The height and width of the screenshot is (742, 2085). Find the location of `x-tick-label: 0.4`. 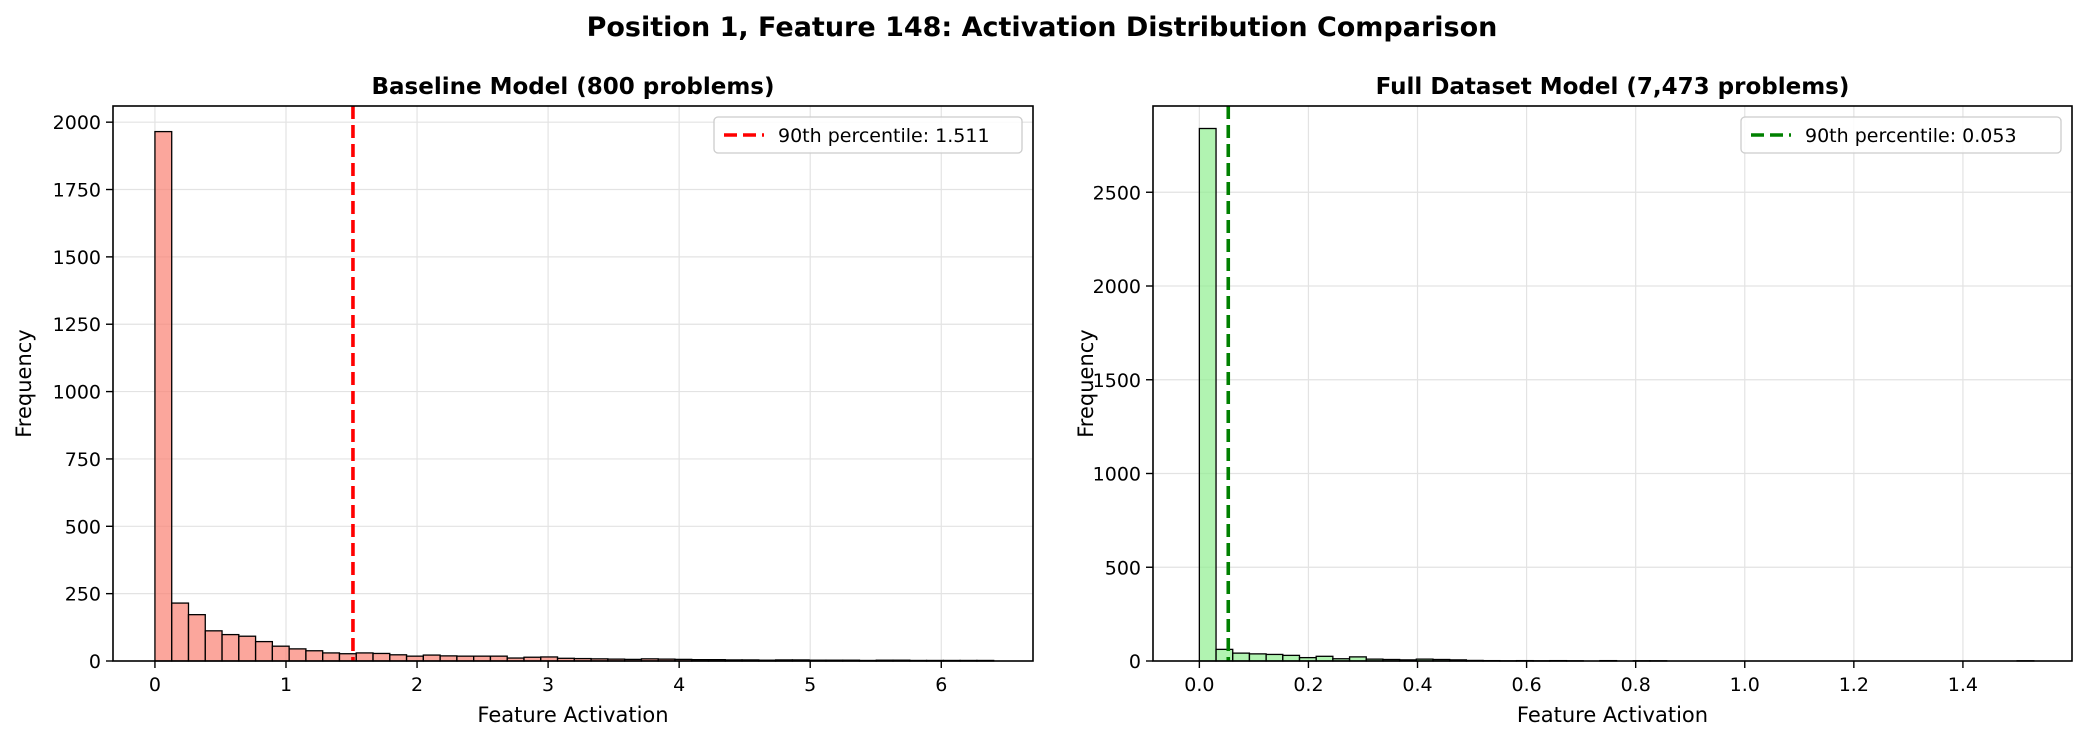

x-tick-label: 0.4 is located at coordinates (1417, 685).